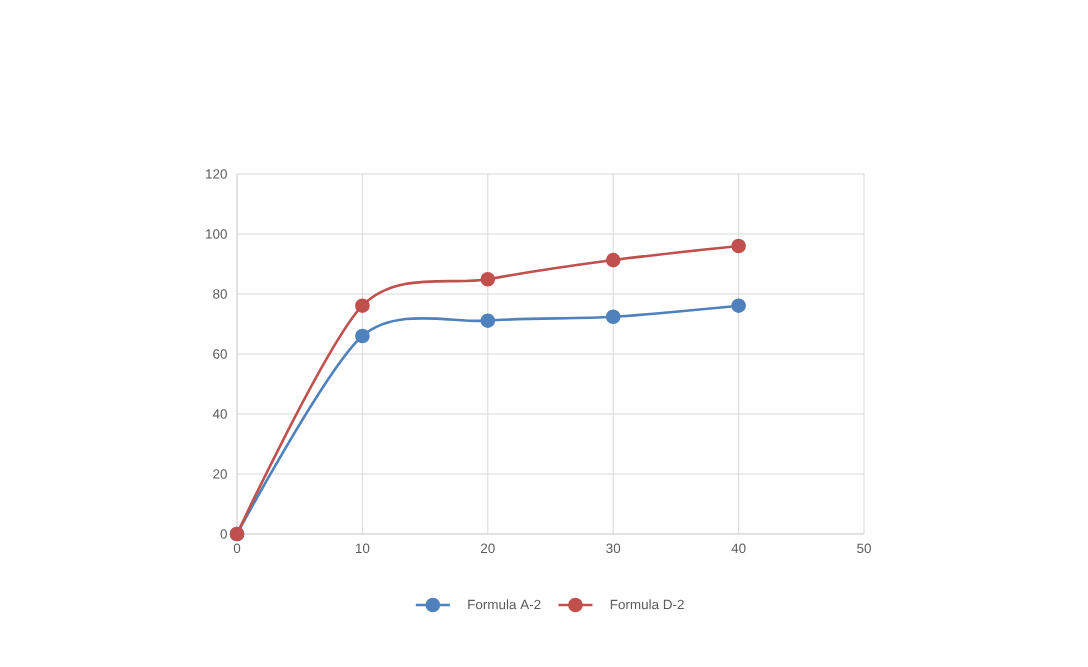 This screenshot has height=667, width=1088. I want to click on y-tick-label: 40, so click(219, 414).